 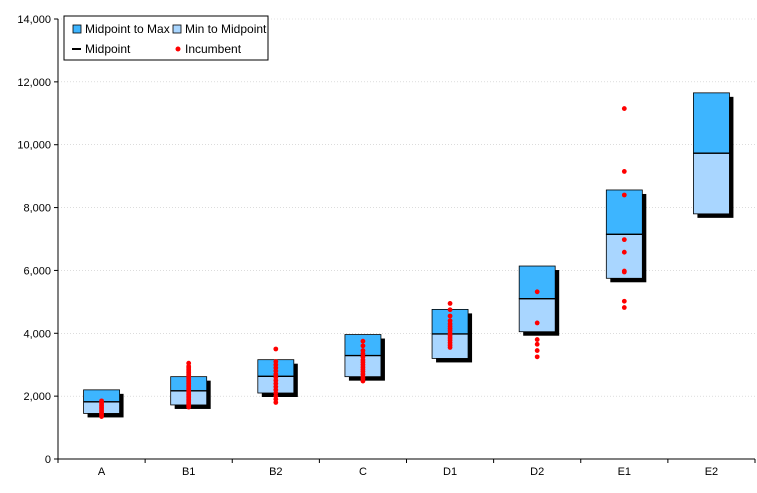 What do you see at coordinates (213, 49) in the screenshot?
I see `legend-label-incumbent: Incumbent` at bounding box center [213, 49].